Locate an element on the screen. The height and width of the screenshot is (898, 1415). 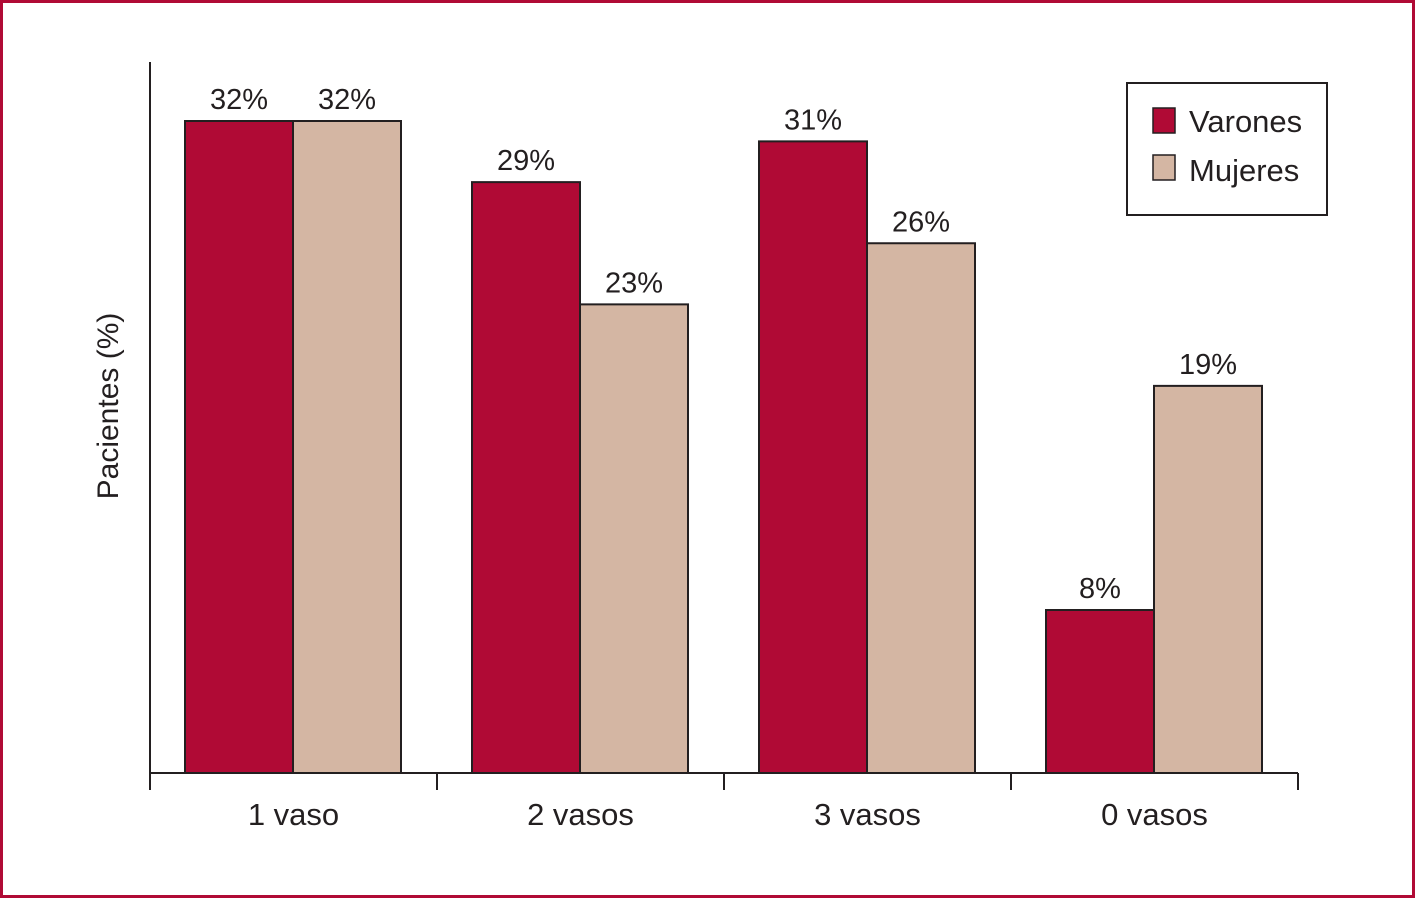
legend-label-varones: Varones is located at coordinates (1245, 121).